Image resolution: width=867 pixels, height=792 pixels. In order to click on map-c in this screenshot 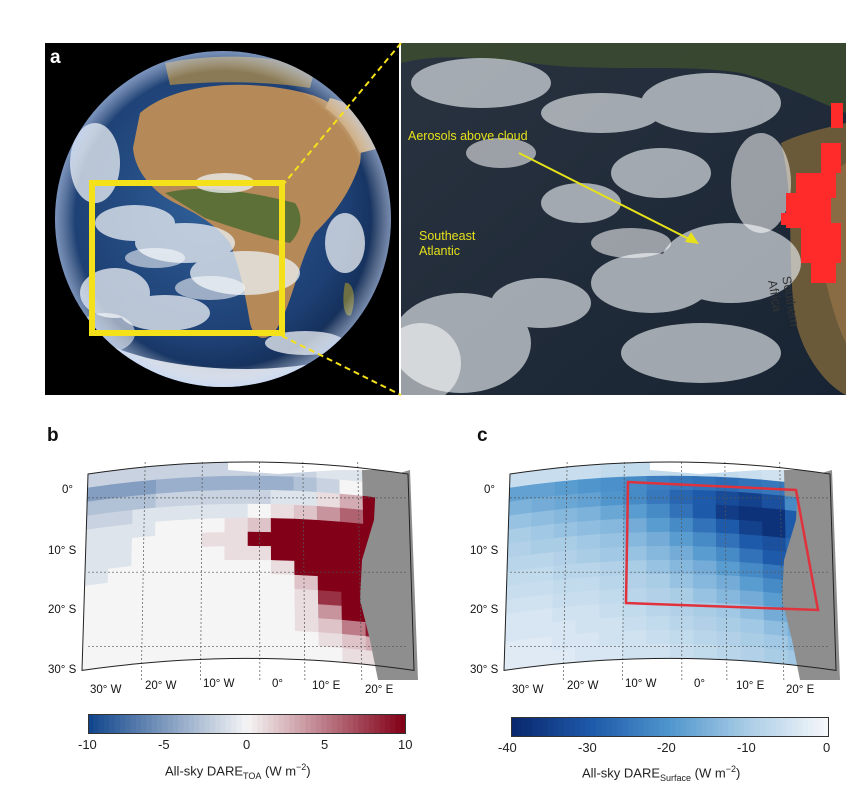, I will do `click(671, 565)`.